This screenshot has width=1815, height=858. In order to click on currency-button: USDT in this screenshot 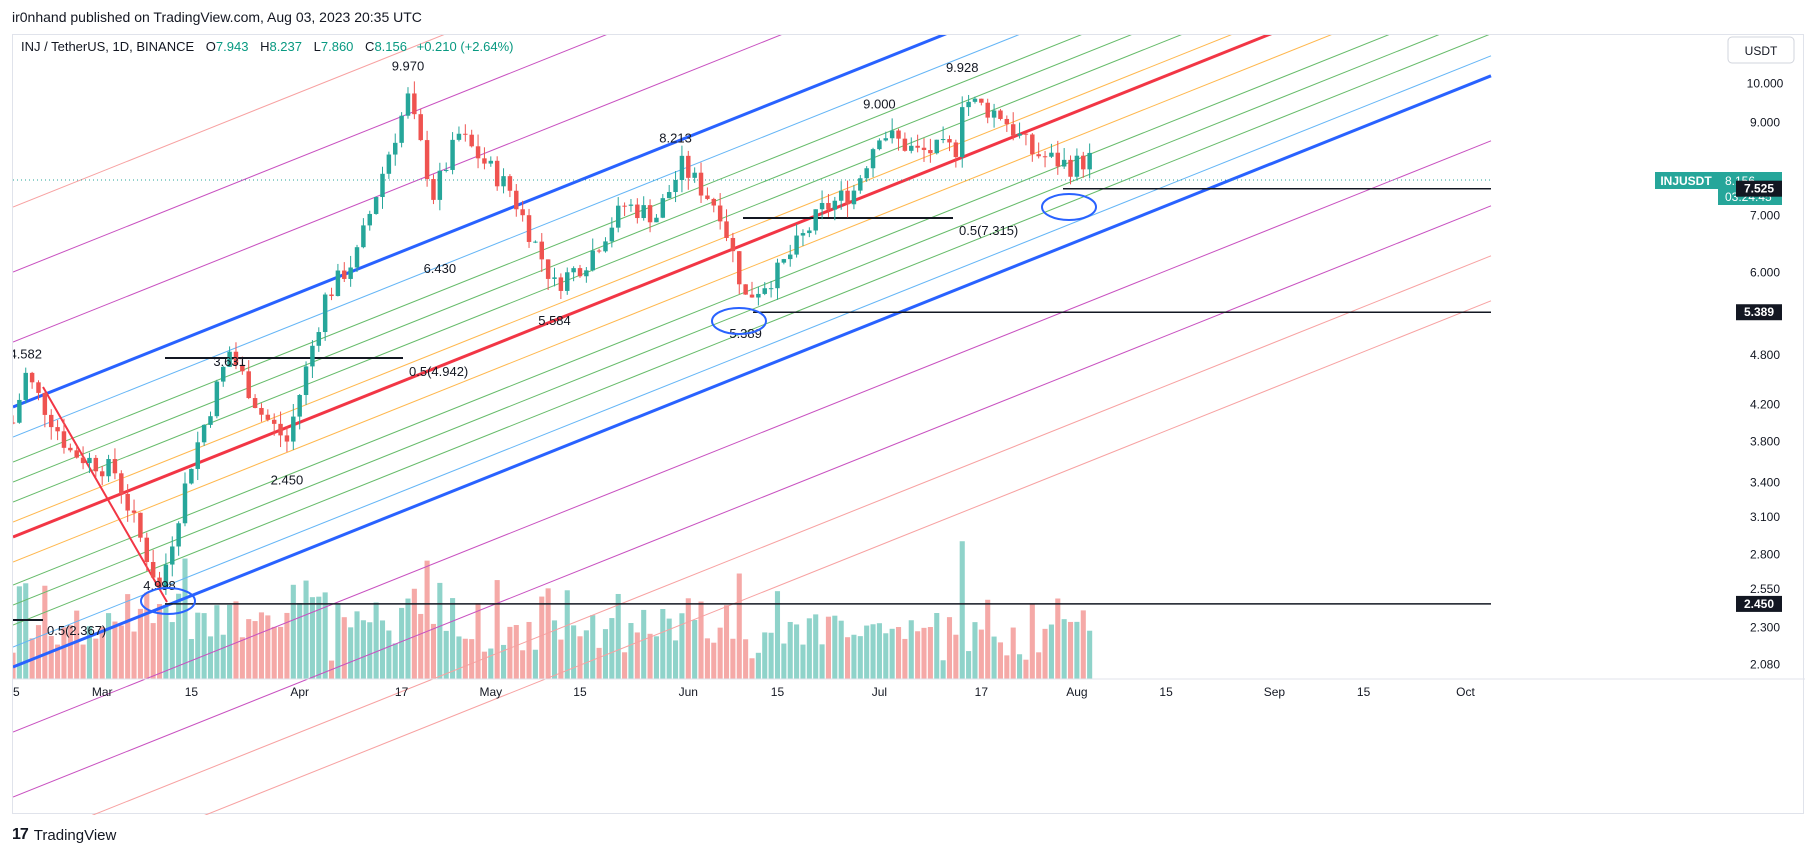, I will do `click(1761, 50)`.